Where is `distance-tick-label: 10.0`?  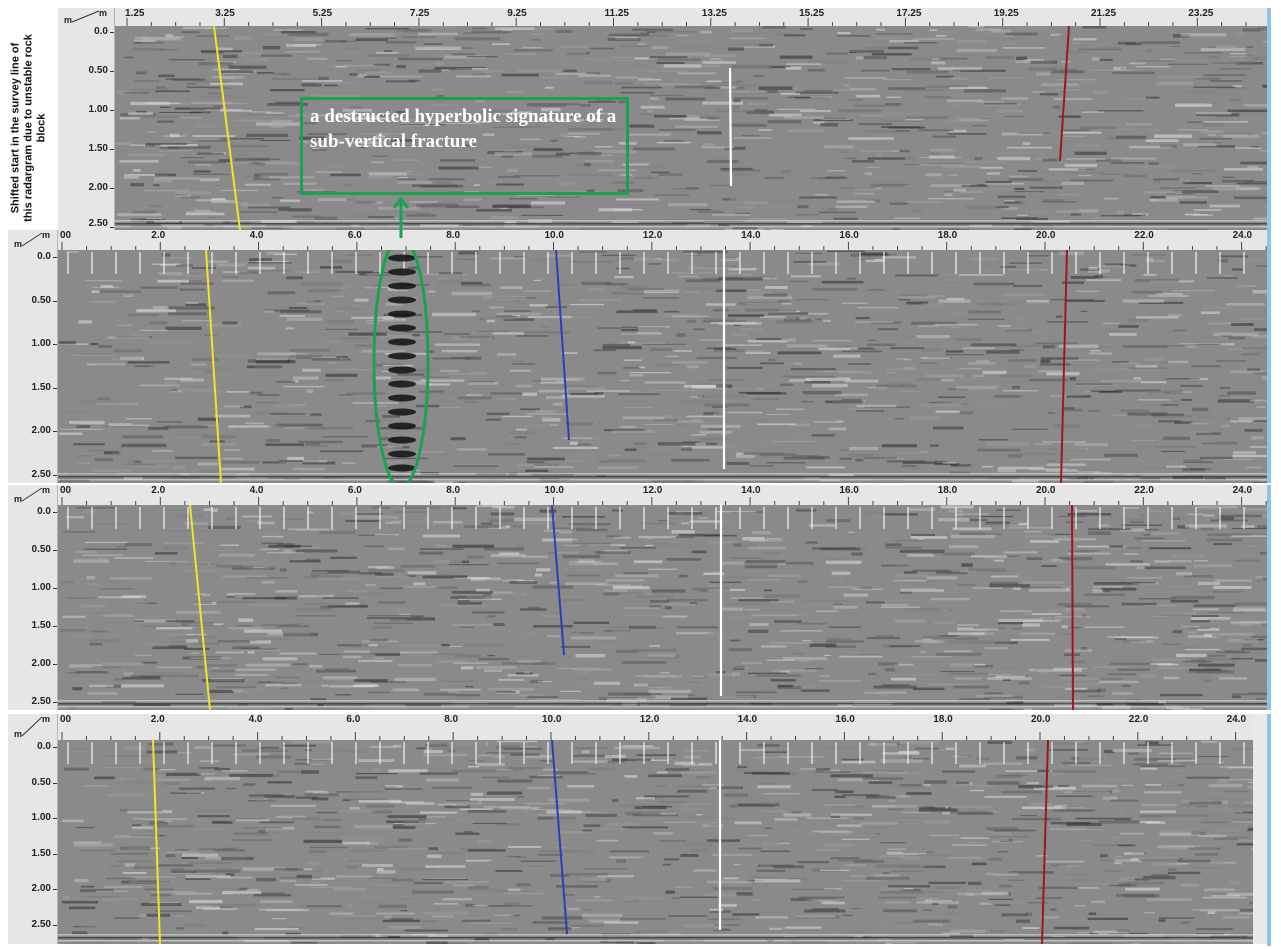 distance-tick-label: 10.0 is located at coordinates (554, 490).